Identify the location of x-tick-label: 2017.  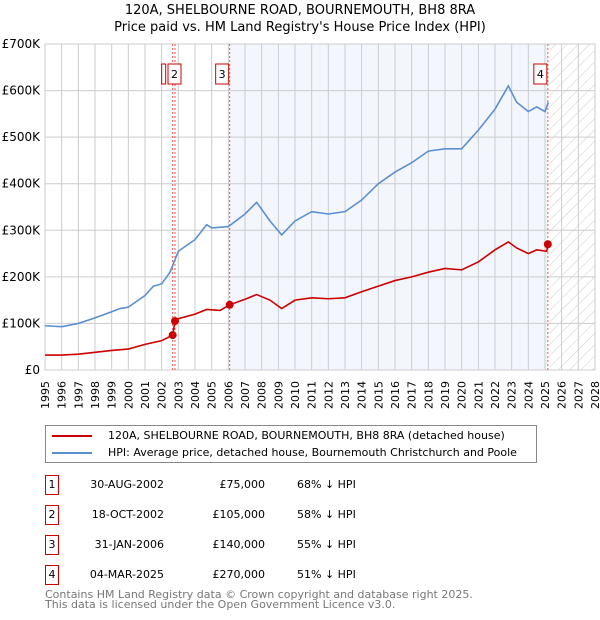
(412, 395).